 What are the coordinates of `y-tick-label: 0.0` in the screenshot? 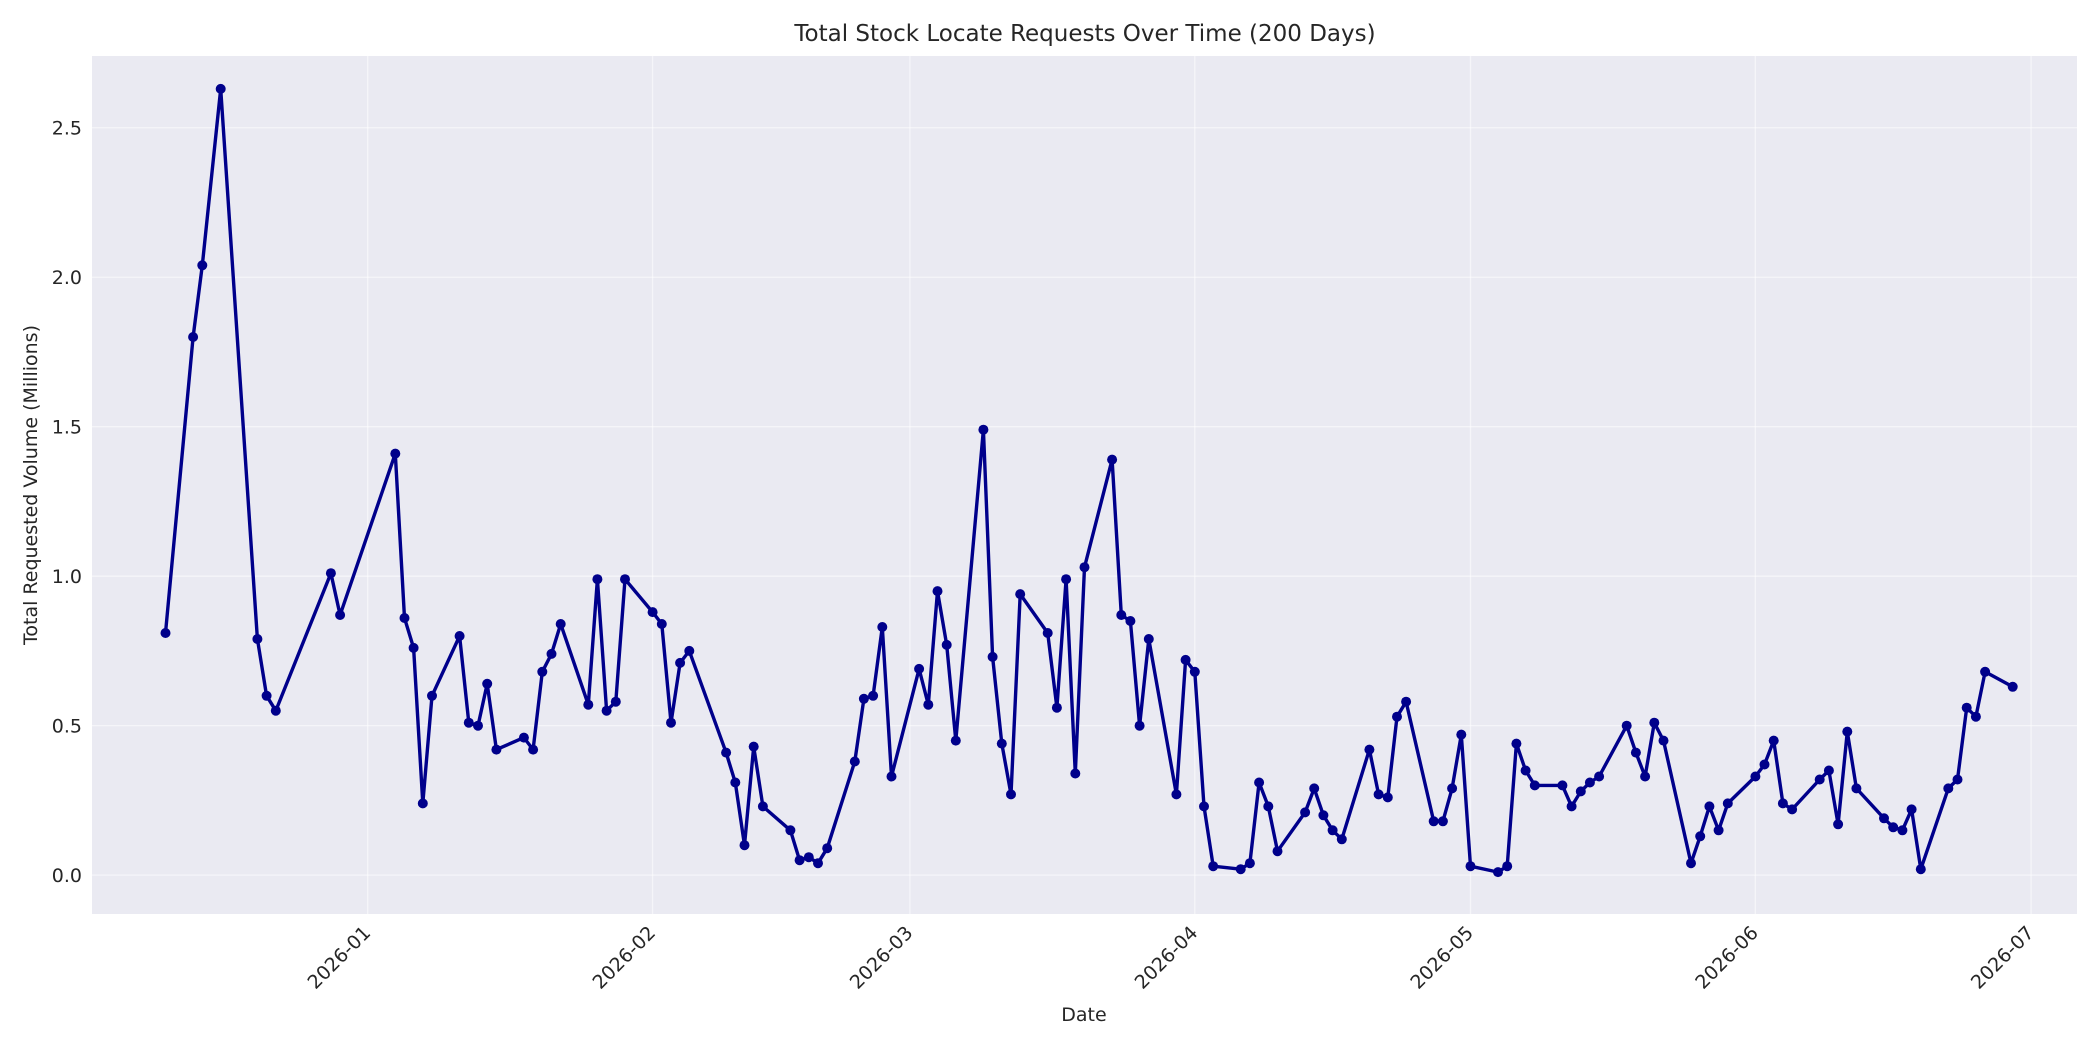 It's located at (67, 876).